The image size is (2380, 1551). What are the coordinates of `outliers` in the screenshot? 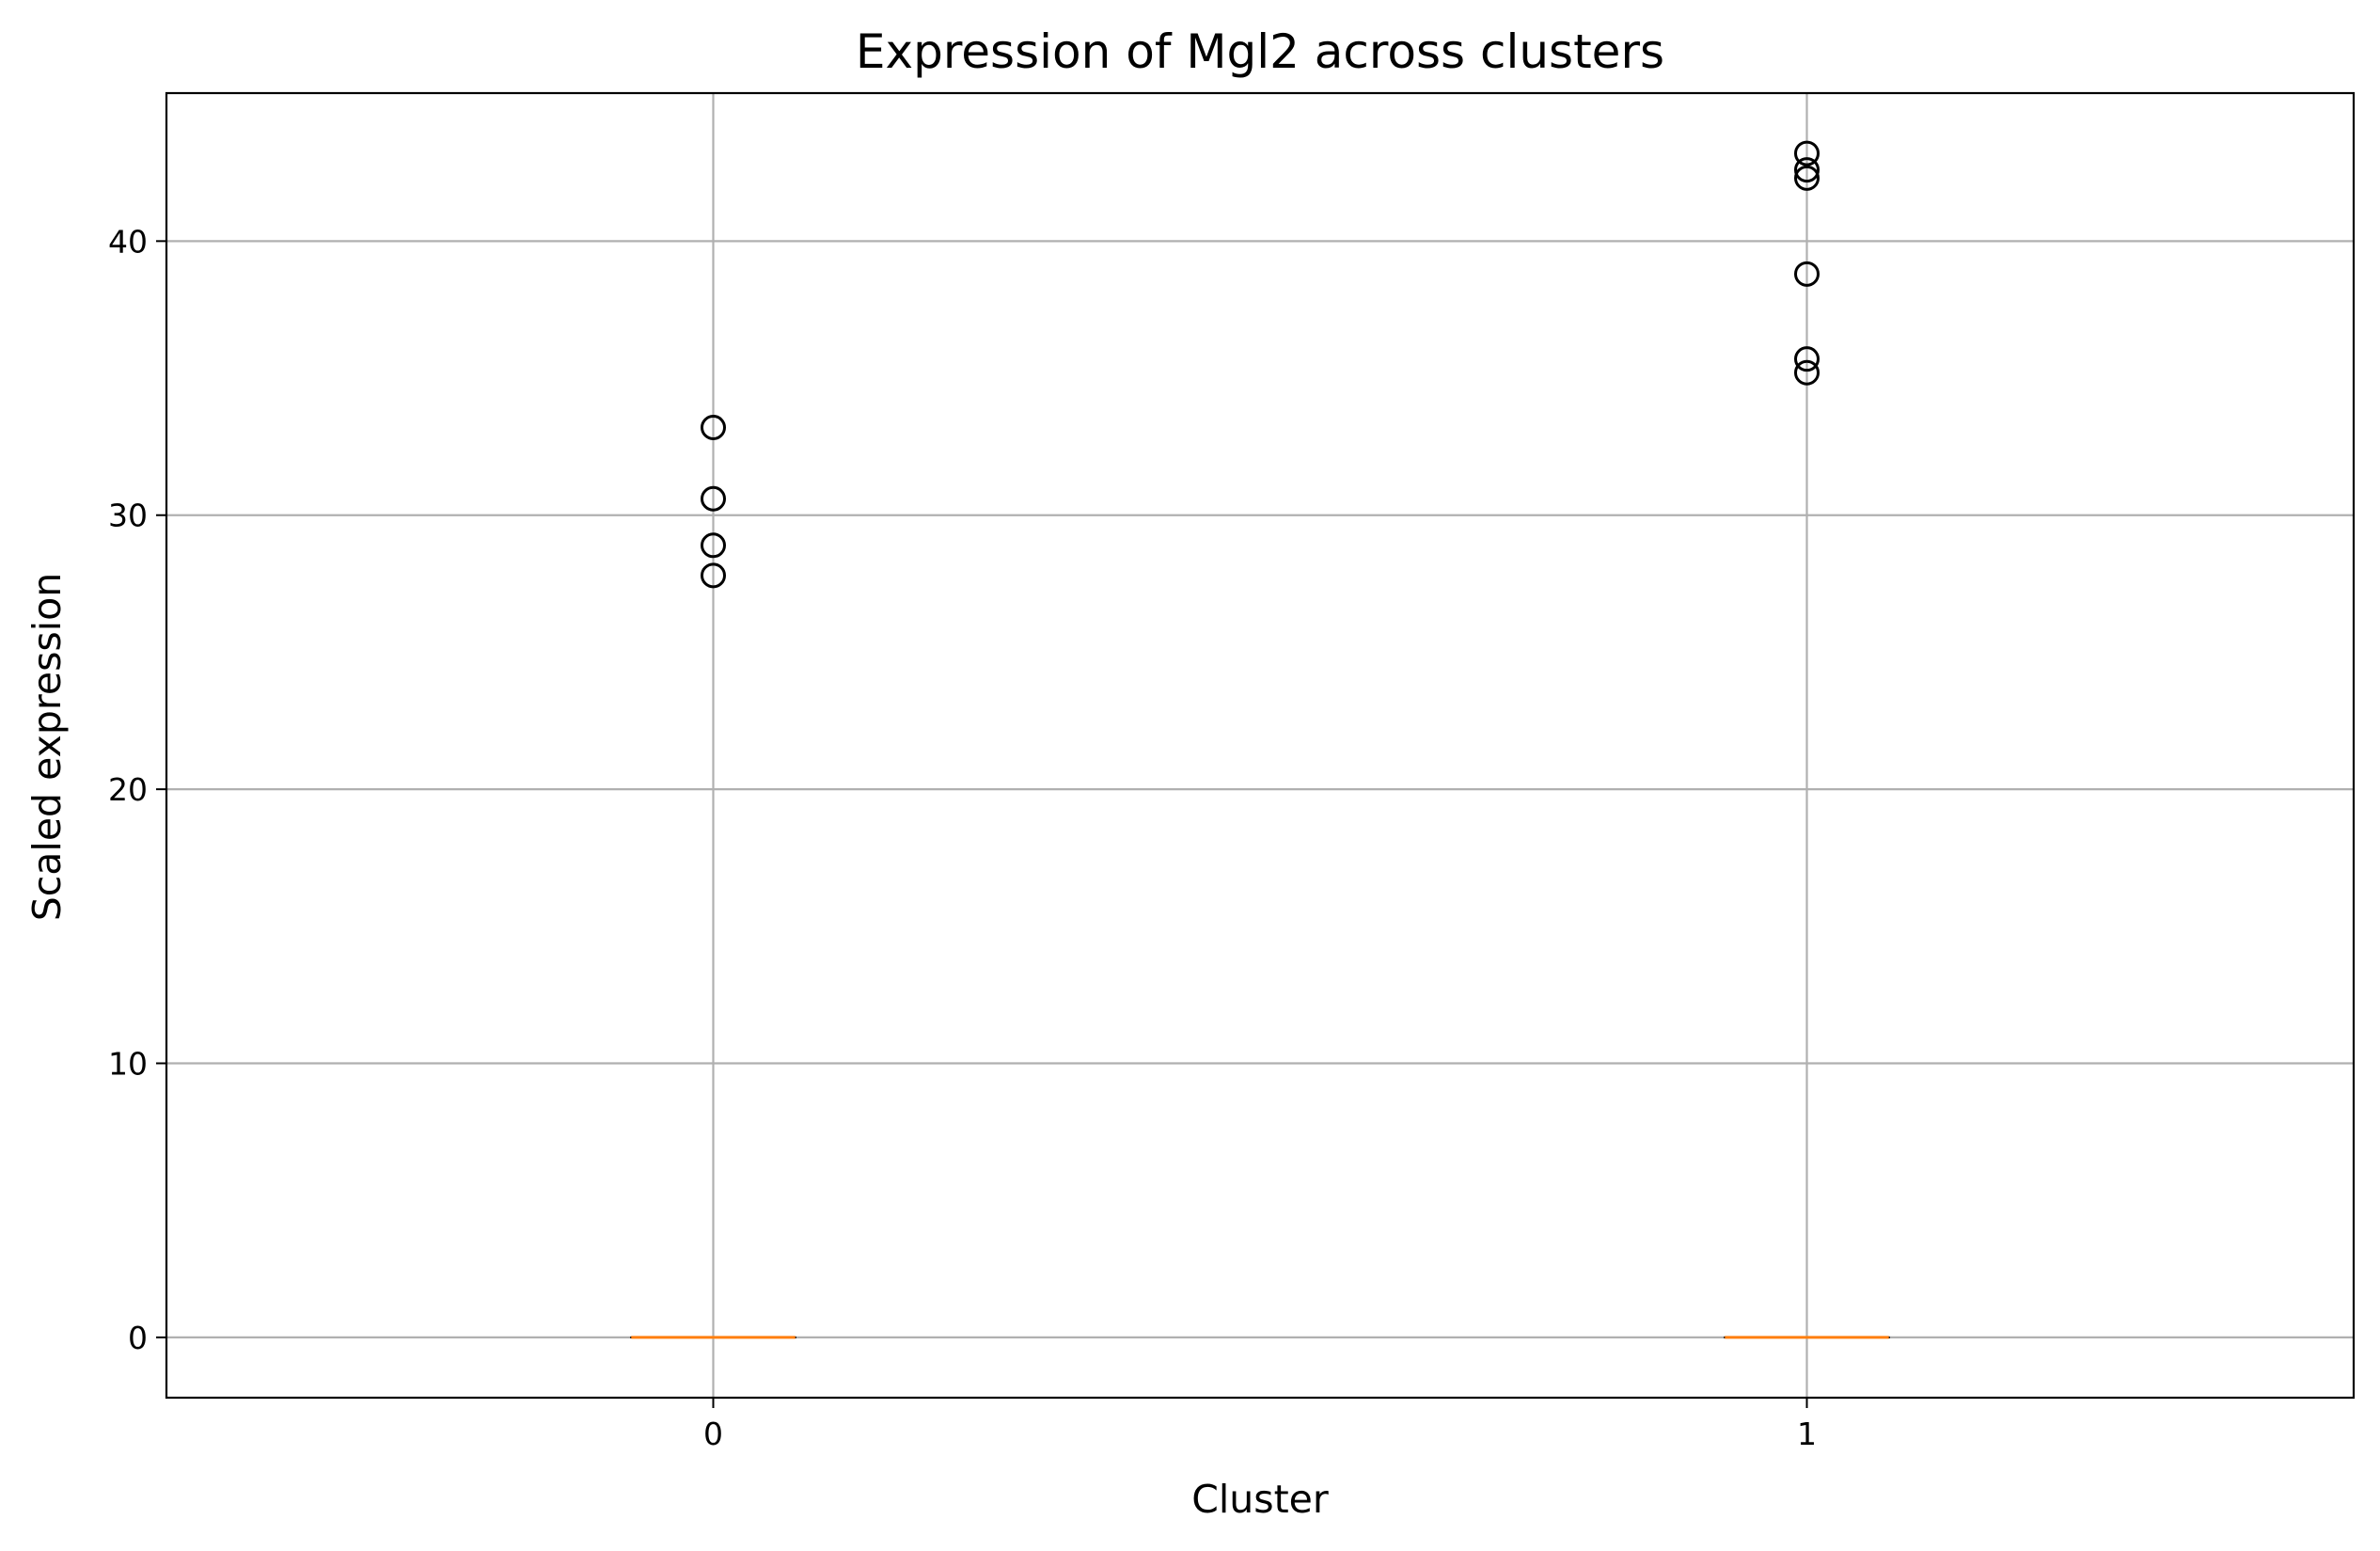 It's located at (1260, 364).